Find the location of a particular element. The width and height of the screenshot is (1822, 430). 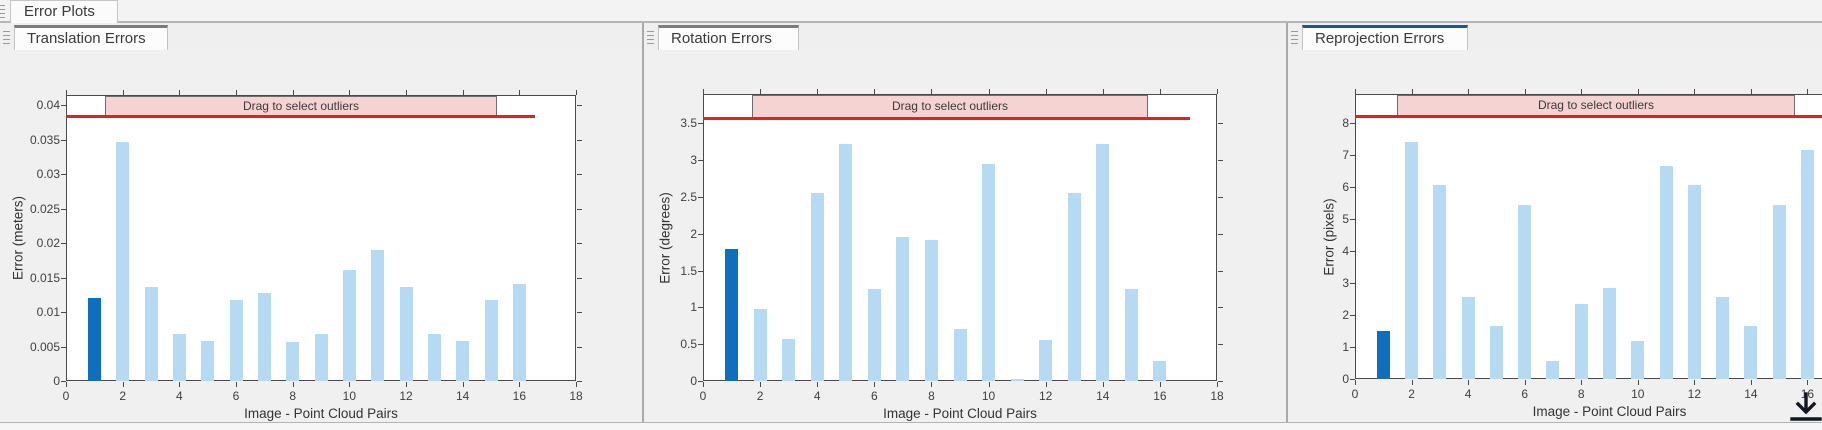

x-tick-label: 16 is located at coordinates (1160, 396).